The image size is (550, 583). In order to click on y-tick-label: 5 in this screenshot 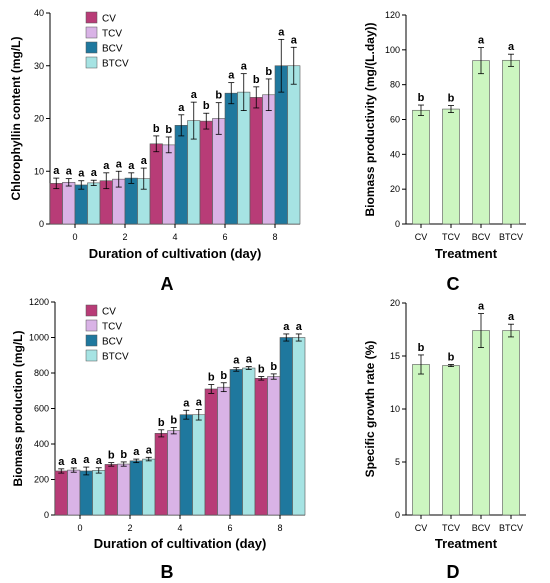, I will do `click(397, 462)`.